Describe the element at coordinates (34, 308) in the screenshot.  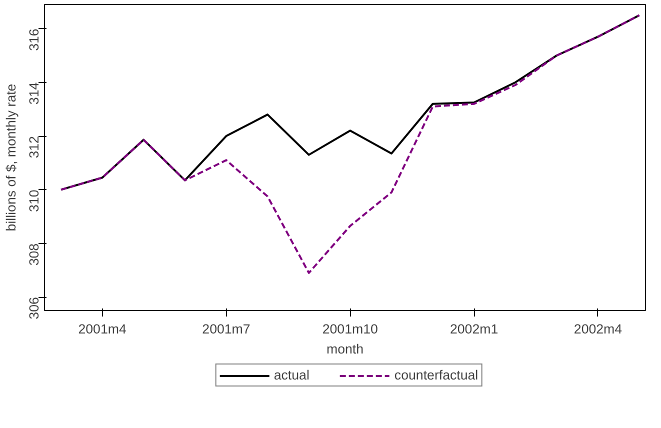
I see `y-tick-label: 306` at that location.